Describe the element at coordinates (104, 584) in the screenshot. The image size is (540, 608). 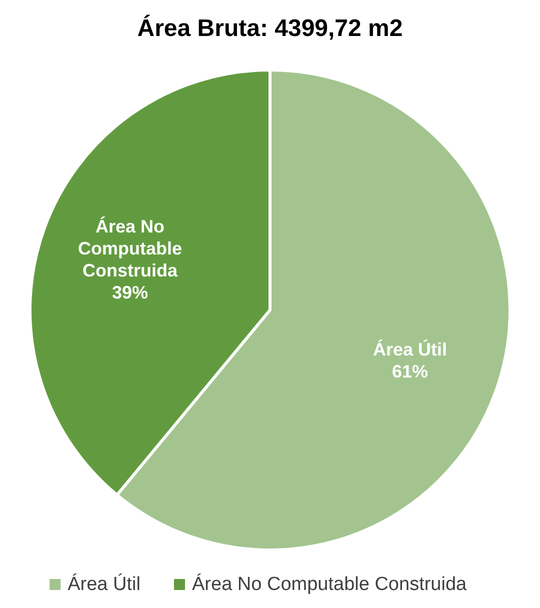
I see `legend-label: Área Útil` at that location.